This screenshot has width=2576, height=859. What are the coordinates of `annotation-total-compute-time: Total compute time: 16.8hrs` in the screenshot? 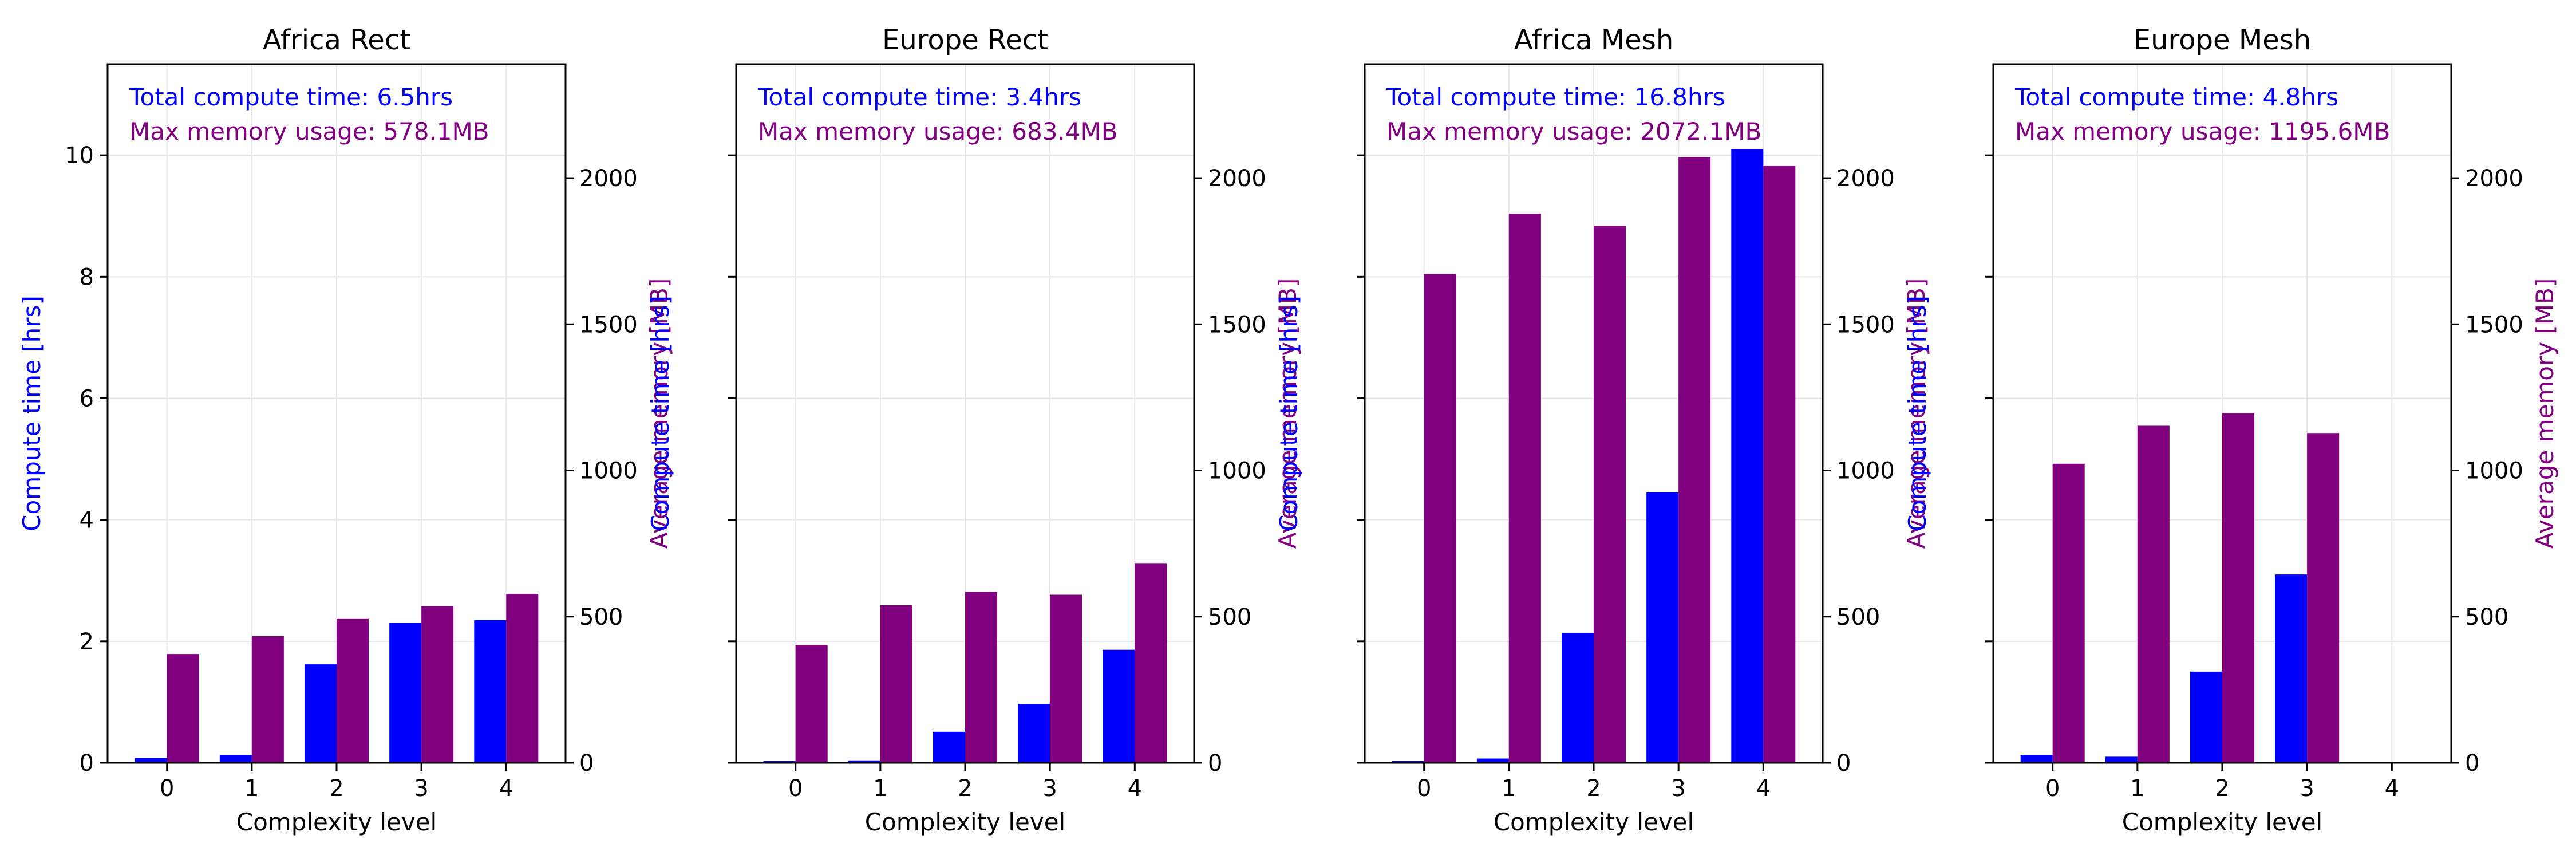 It's located at (1555, 97).